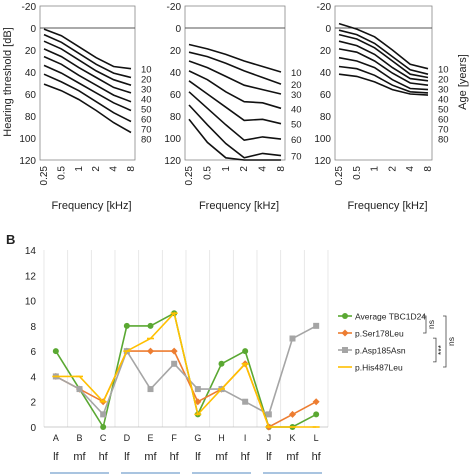  What do you see at coordinates (31, 251) in the screenshot?
I see `y-tick-label: 14` at bounding box center [31, 251].